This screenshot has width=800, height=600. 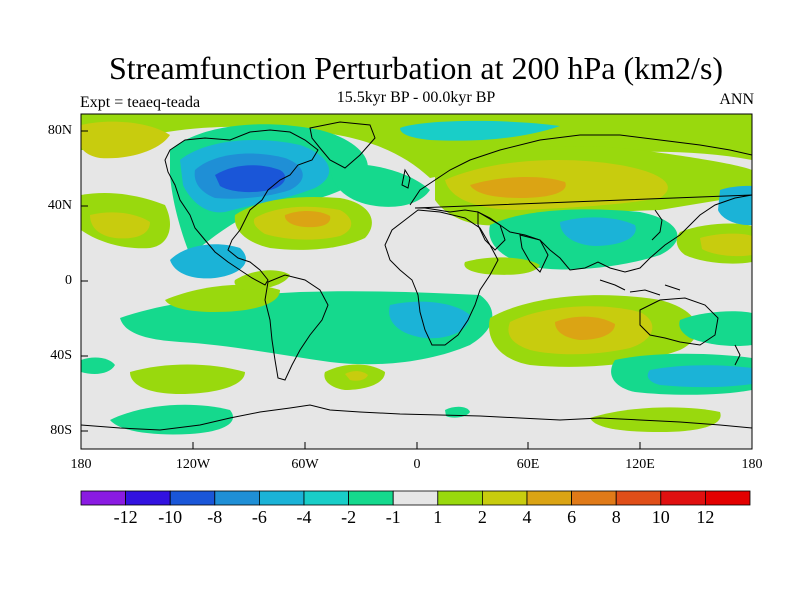 I want to click on contour-npac-yellow, so click(x=125, y=140).